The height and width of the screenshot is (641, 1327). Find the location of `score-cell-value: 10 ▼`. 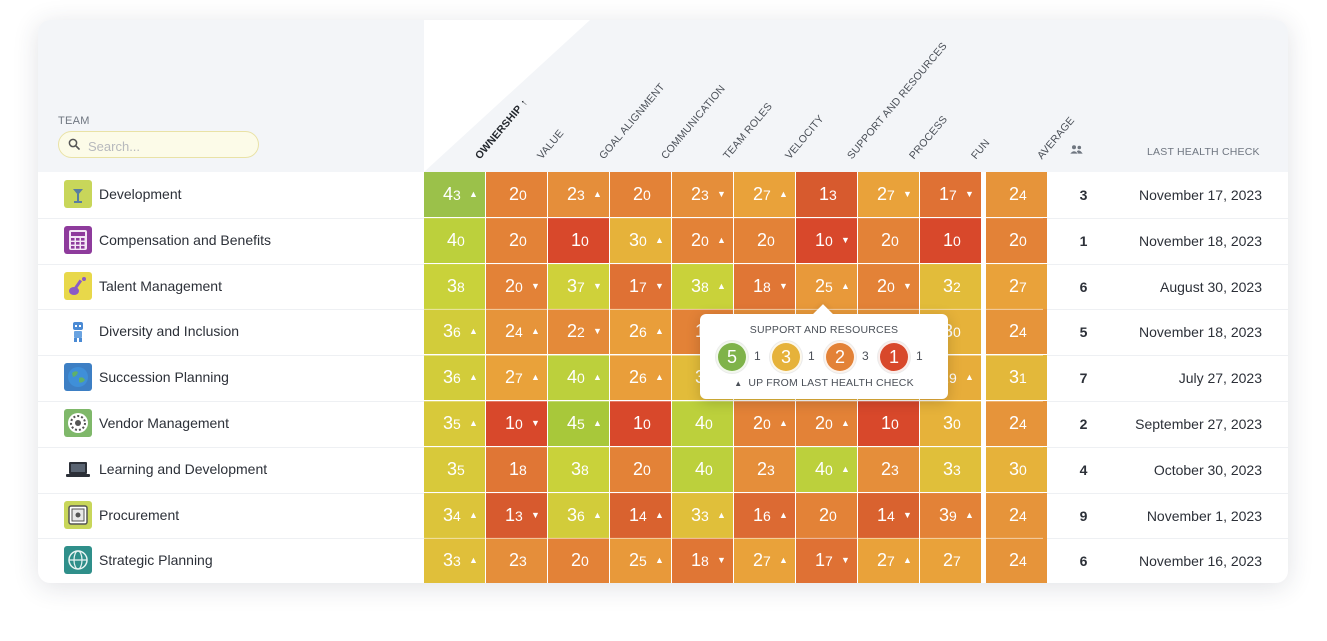

score-cell-value: 10 ▼ is located at coordinates (516, 423).